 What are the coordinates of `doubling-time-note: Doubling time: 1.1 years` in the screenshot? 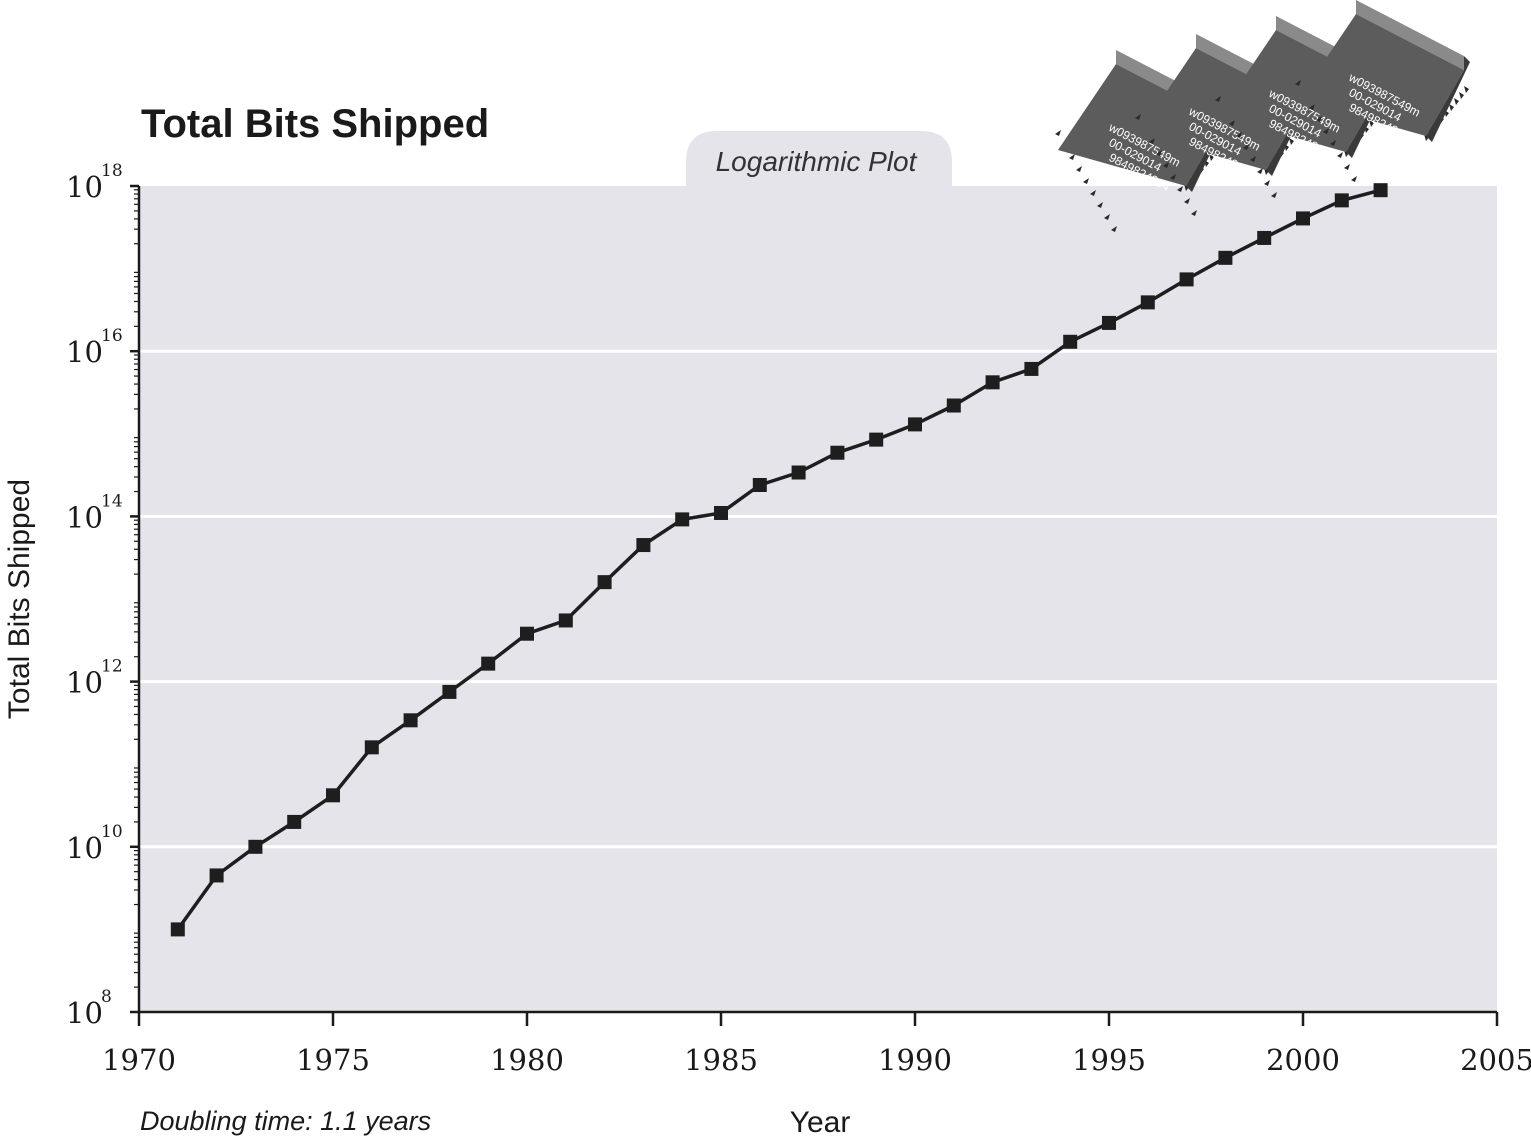 It's located at (285, 1121).